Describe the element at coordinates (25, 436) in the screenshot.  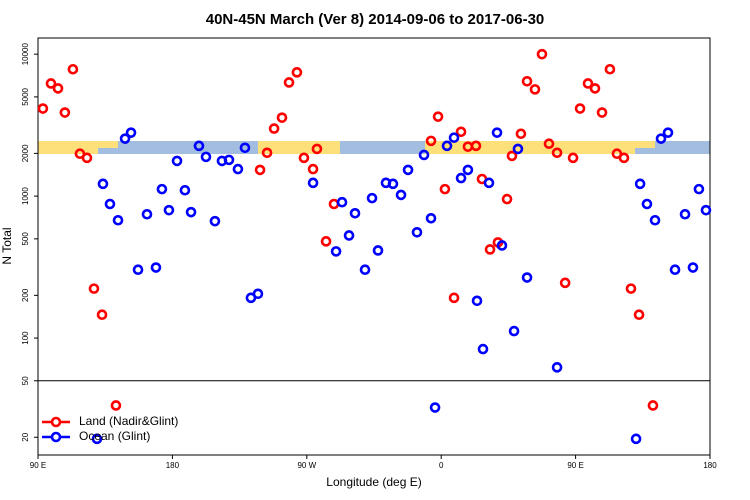
I see `y-tick-label: 20` at that location.